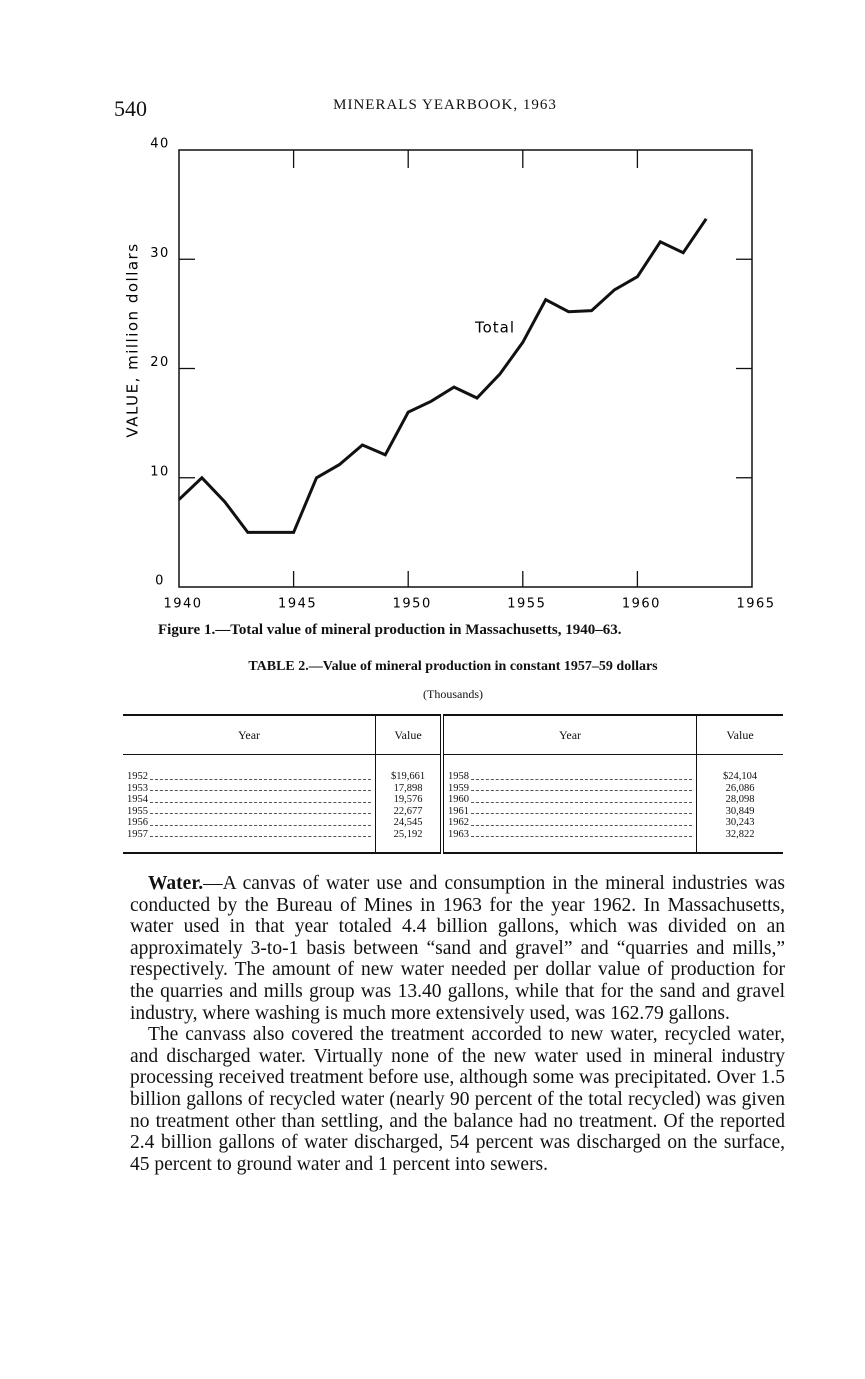  Describe the element at coordinates (458, 834) in the screenshot. I see `year: 1963` at that location.